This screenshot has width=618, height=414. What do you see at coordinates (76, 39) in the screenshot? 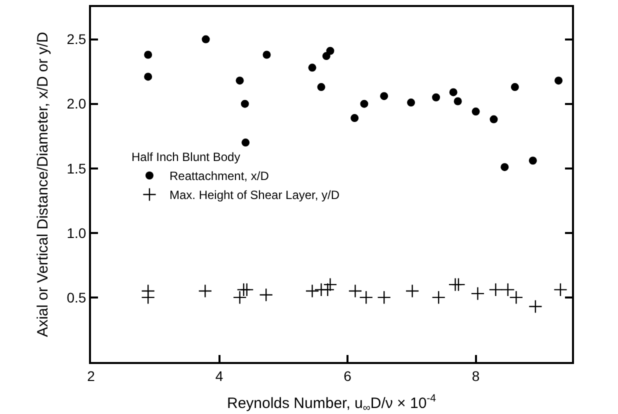
I see `y-tick-label: 2.5` at bounding box center [76, 39].